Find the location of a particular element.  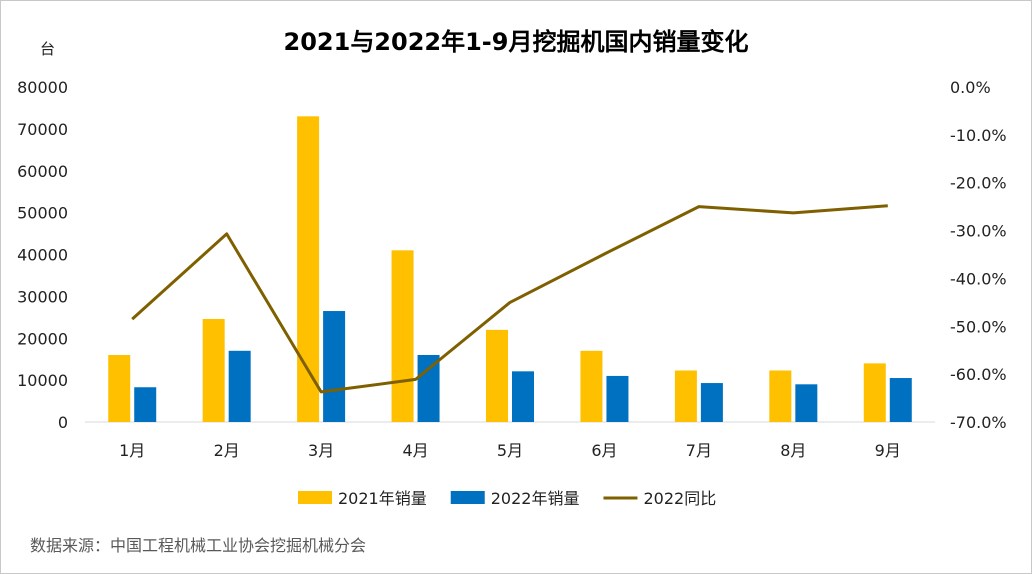

left-axis-tick-label: 10000 is located at coordinates (42, 380).